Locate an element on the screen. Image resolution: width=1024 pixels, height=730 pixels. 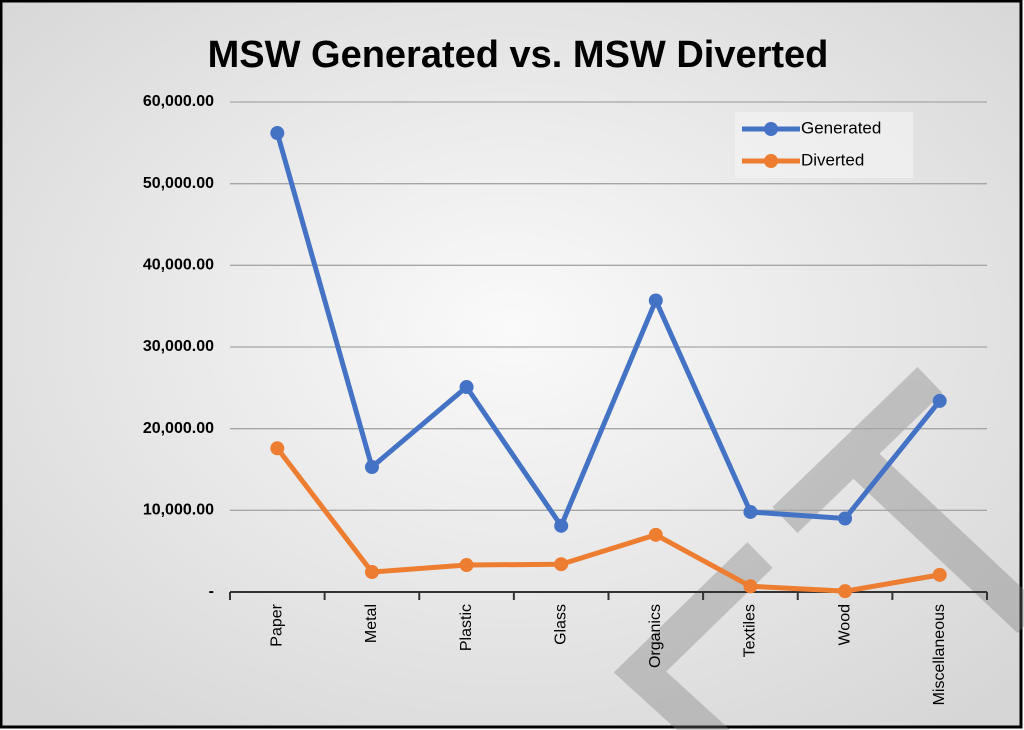
x-tick-label: Organics is located at coordinates (655, 636).